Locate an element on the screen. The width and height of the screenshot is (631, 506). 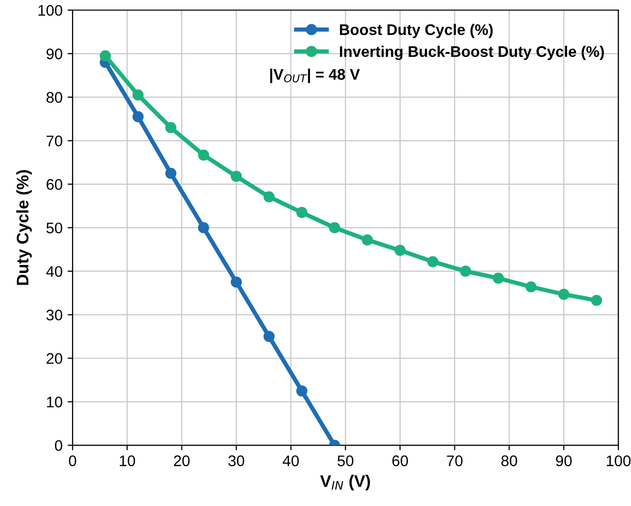
x-tick-label: 60 is located at coordinates (400, 460).